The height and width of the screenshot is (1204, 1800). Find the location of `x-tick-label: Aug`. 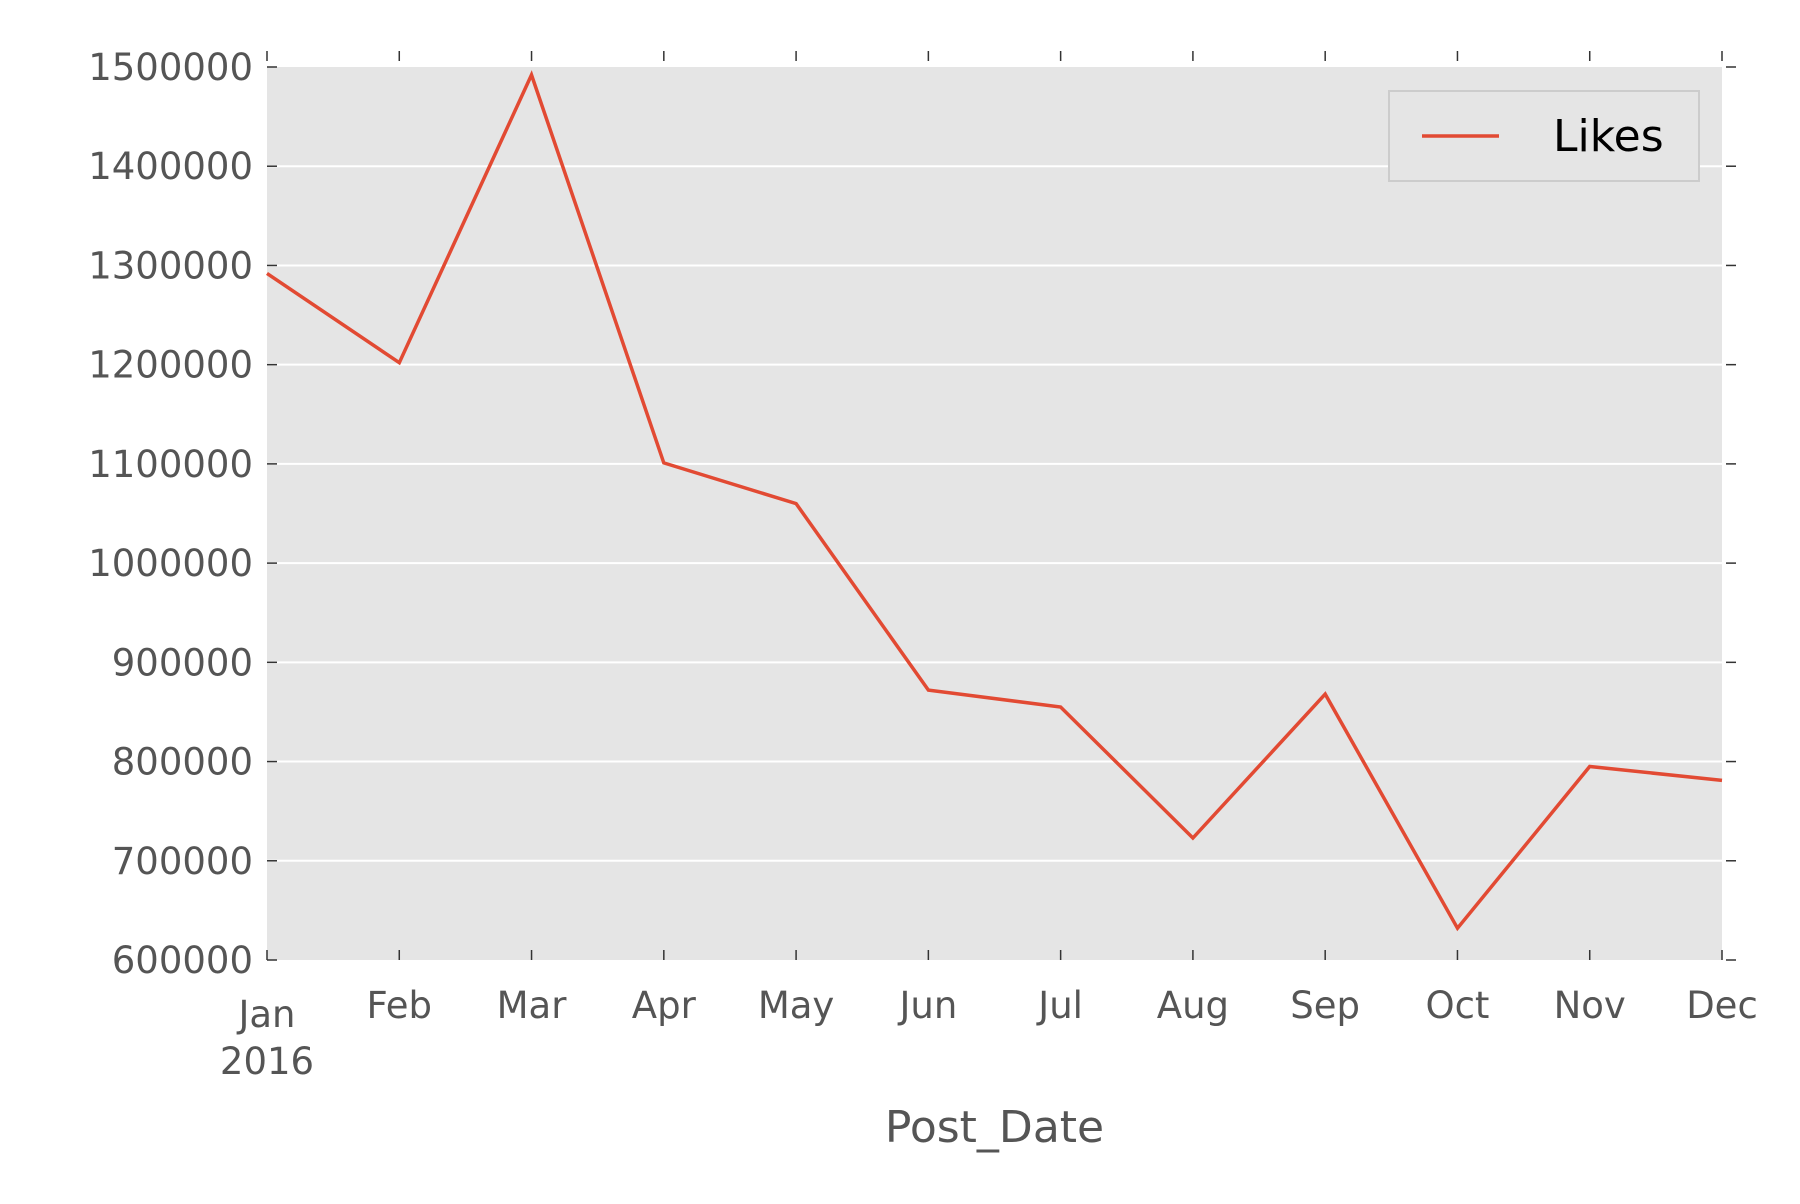

x-tick-label: Aug is located at coordinates (1193, 1005).